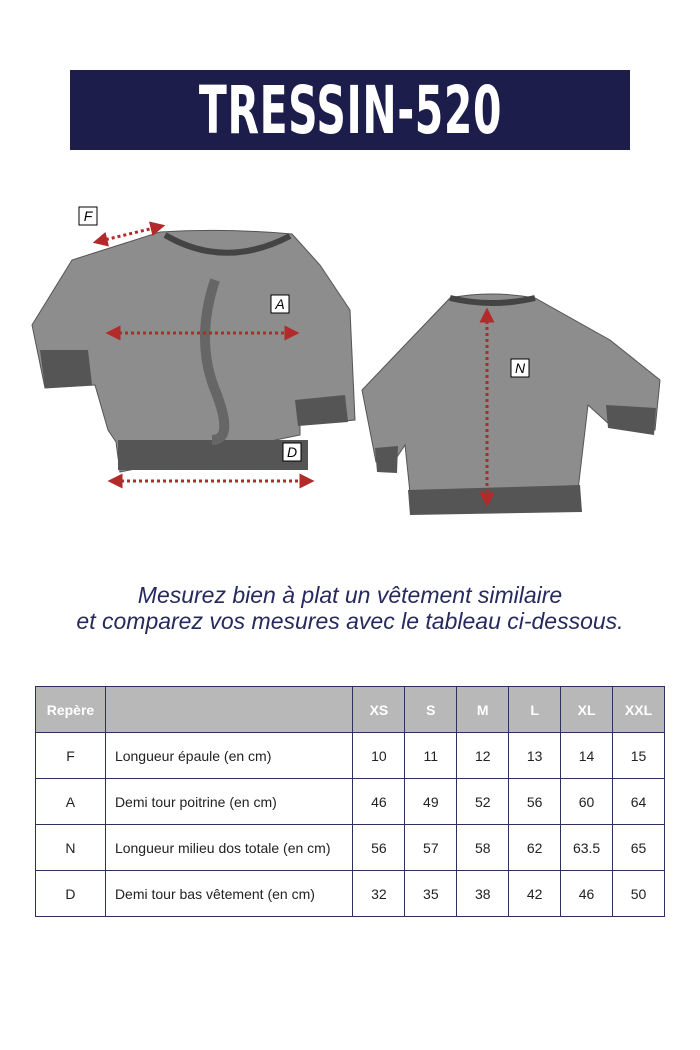 Image resolution: width=700 pixels, height=1050 pixels. What do you see at coordinates (535, 755) in the screenshot?
I see `row-value: 13` at bounding box center [535, 755].